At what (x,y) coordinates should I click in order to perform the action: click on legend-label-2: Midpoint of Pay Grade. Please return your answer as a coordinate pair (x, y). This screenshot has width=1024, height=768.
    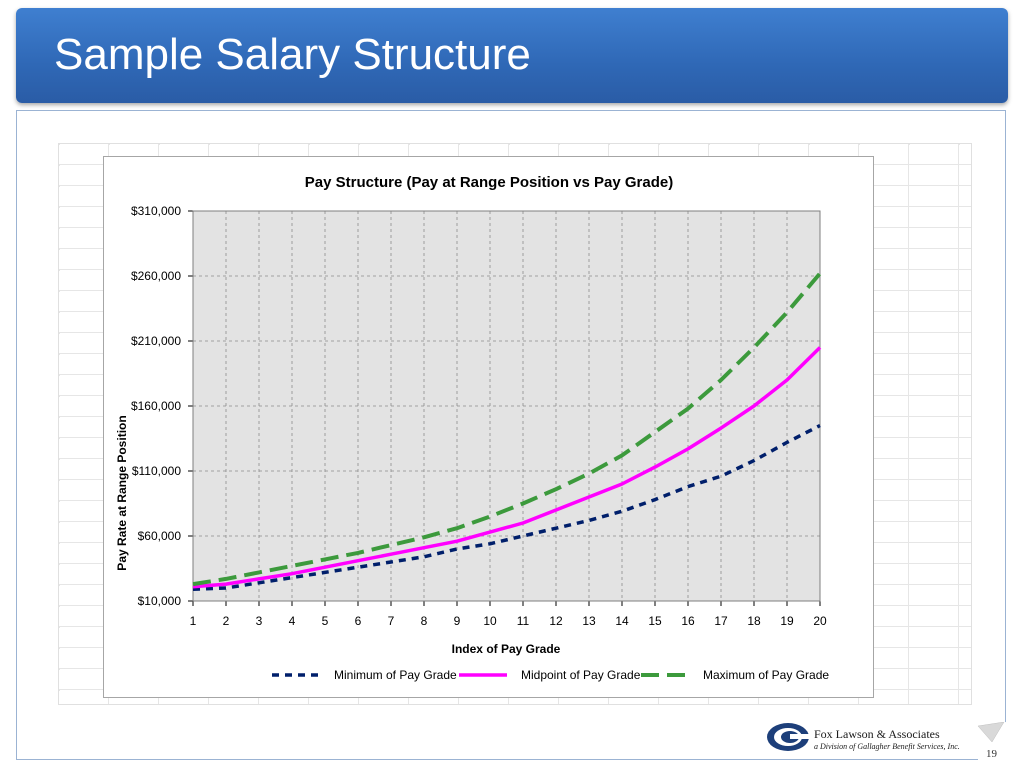
    Looking at the image, I should click on (581, 675).